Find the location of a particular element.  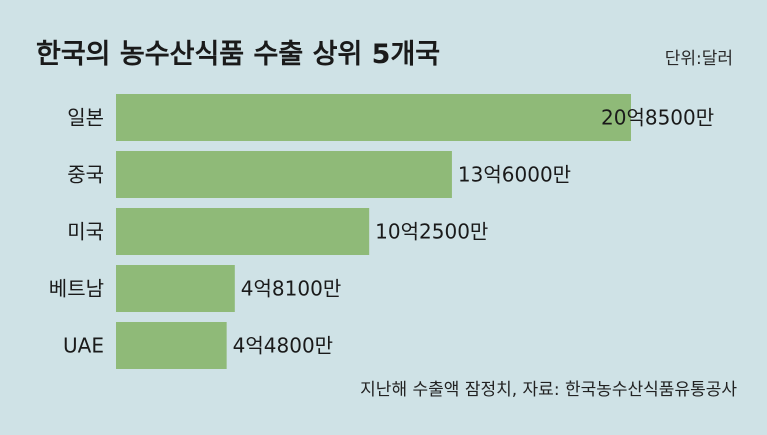

value-label-0: 20억8500만 is located at coordinates (657, 118).